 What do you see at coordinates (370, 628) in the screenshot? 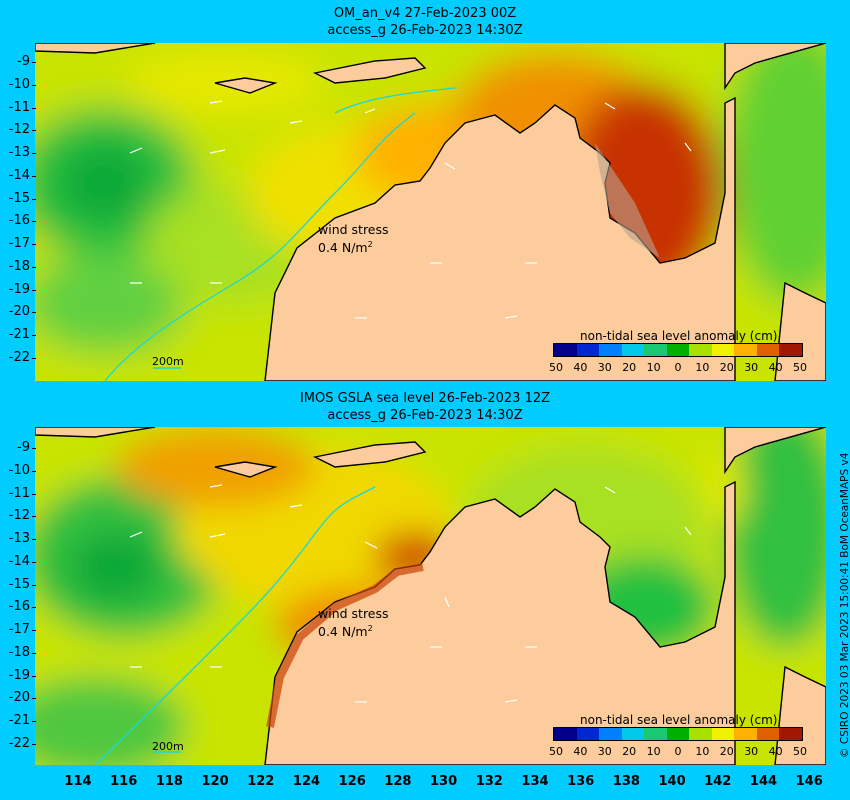
I see `panel2-wind-unit-exp: 2` at bounding box center [370, 628].